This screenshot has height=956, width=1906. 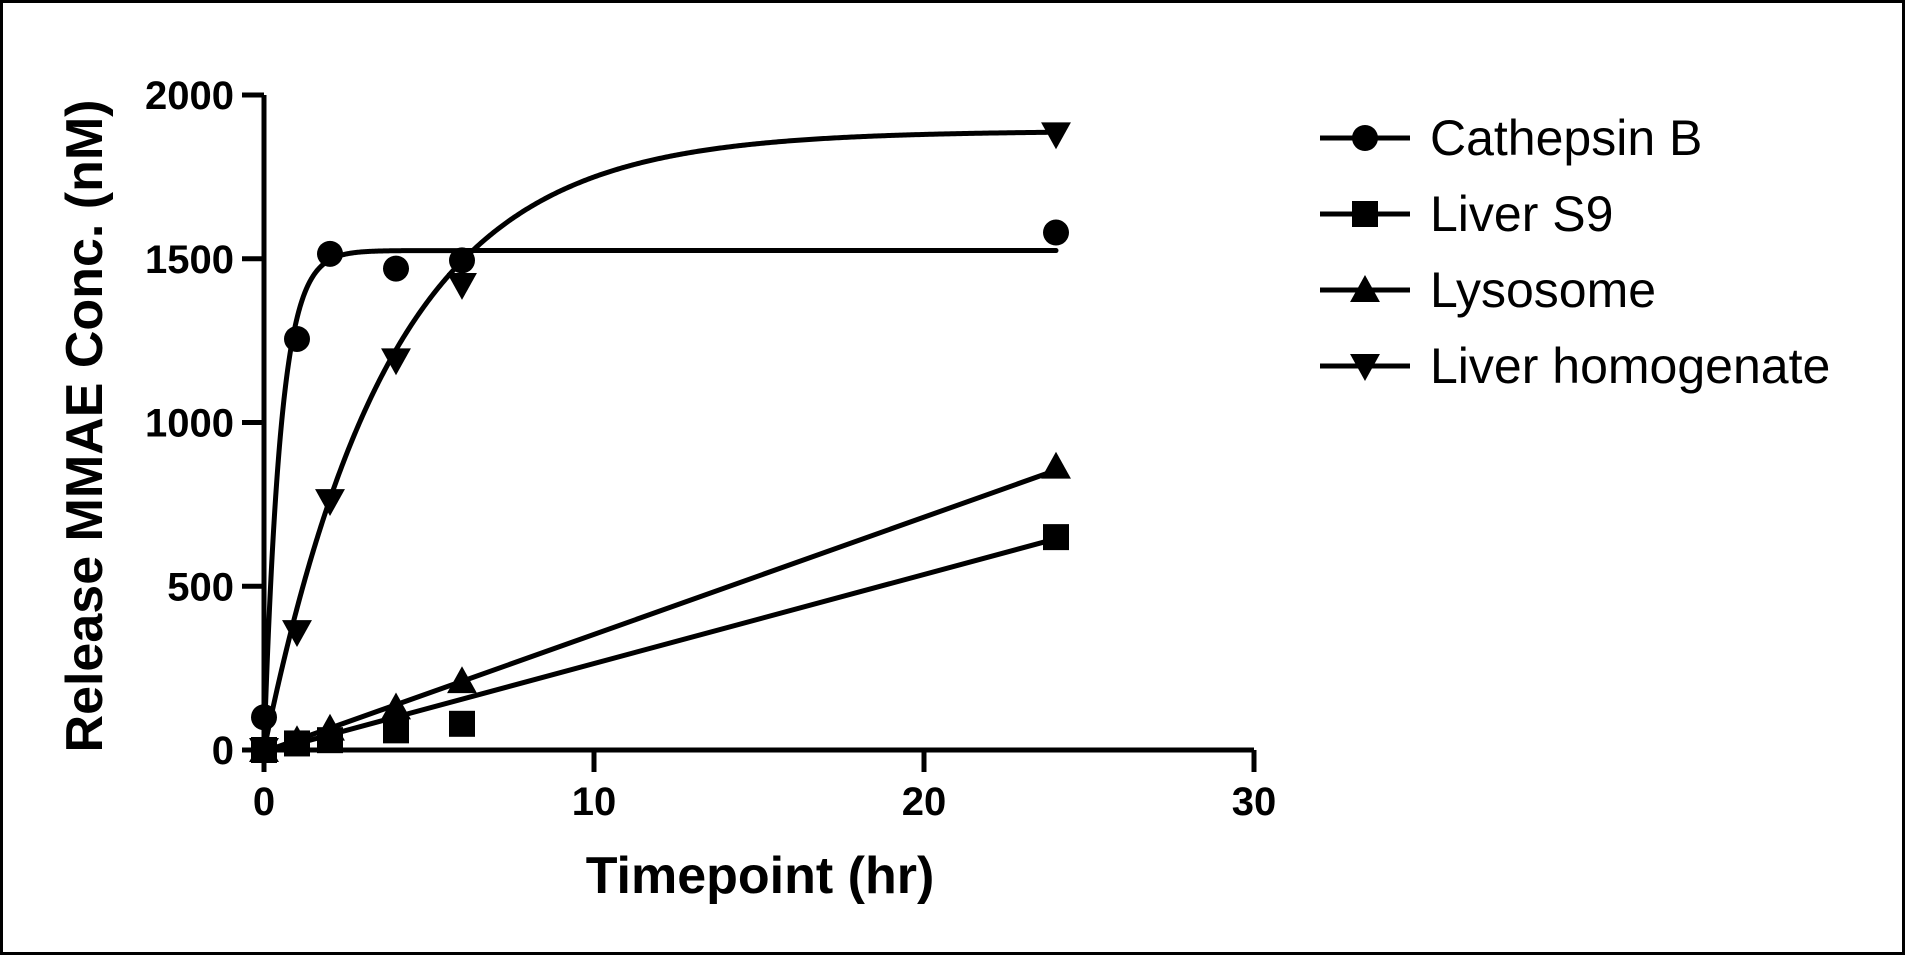 I want to click on x-tick-label: 30, so click(x=1254, y=802).